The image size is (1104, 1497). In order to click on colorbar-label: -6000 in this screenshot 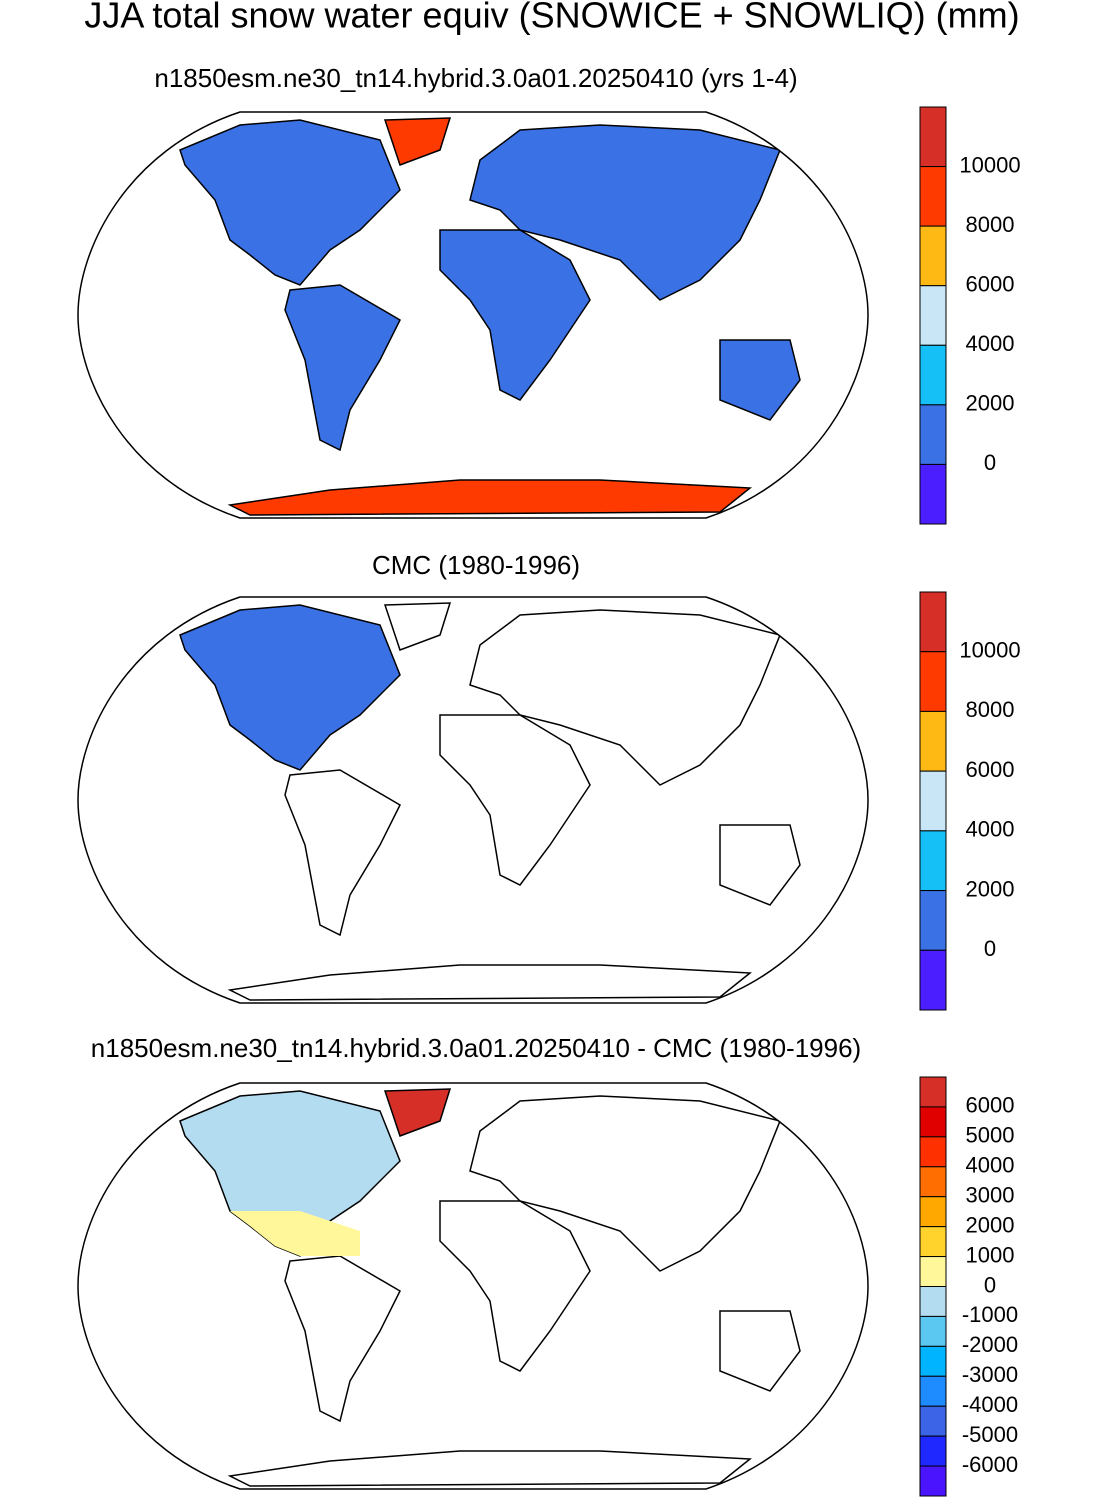, I will do `click(990, 1464)`.